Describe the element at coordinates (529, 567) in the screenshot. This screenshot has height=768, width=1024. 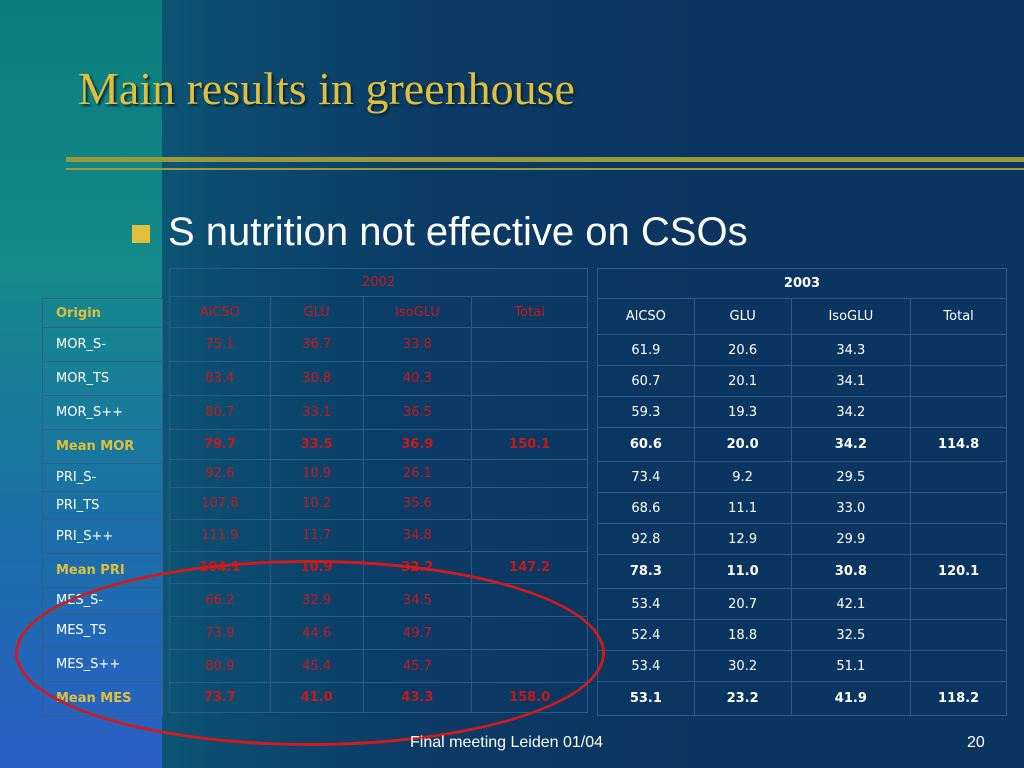
I see `table-cell-mean: 147.2` at that location.